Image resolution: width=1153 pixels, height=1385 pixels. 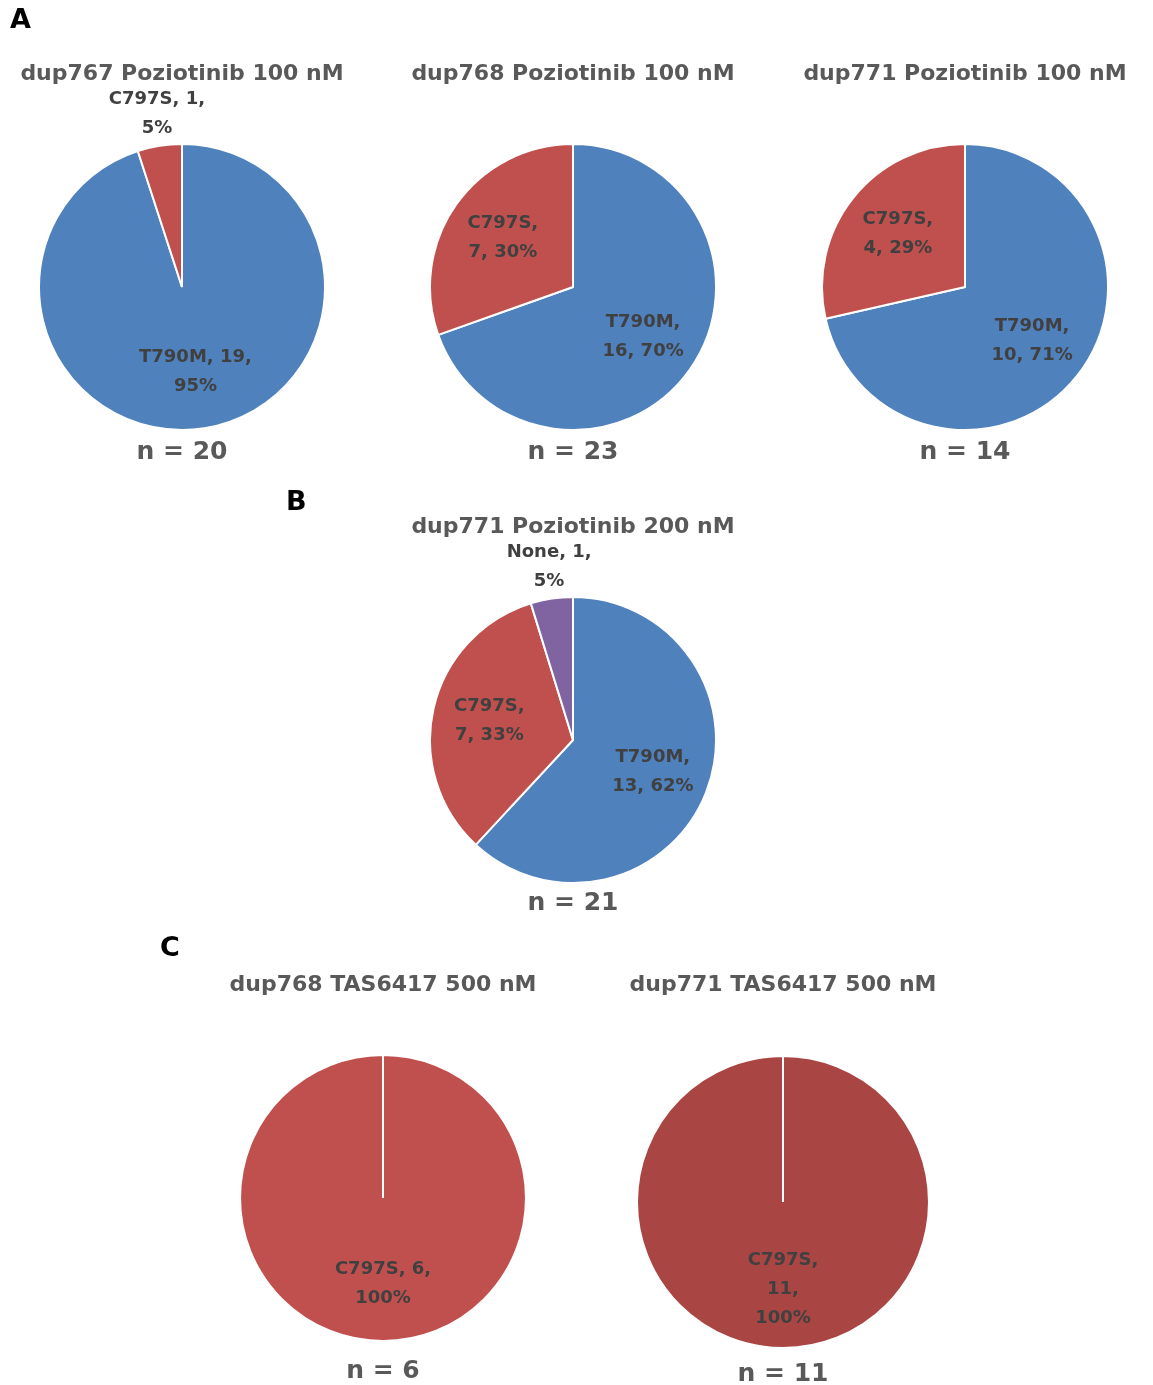 I want to click on slice-label: T790M, 13, 62%, so click(x=653, y=769).